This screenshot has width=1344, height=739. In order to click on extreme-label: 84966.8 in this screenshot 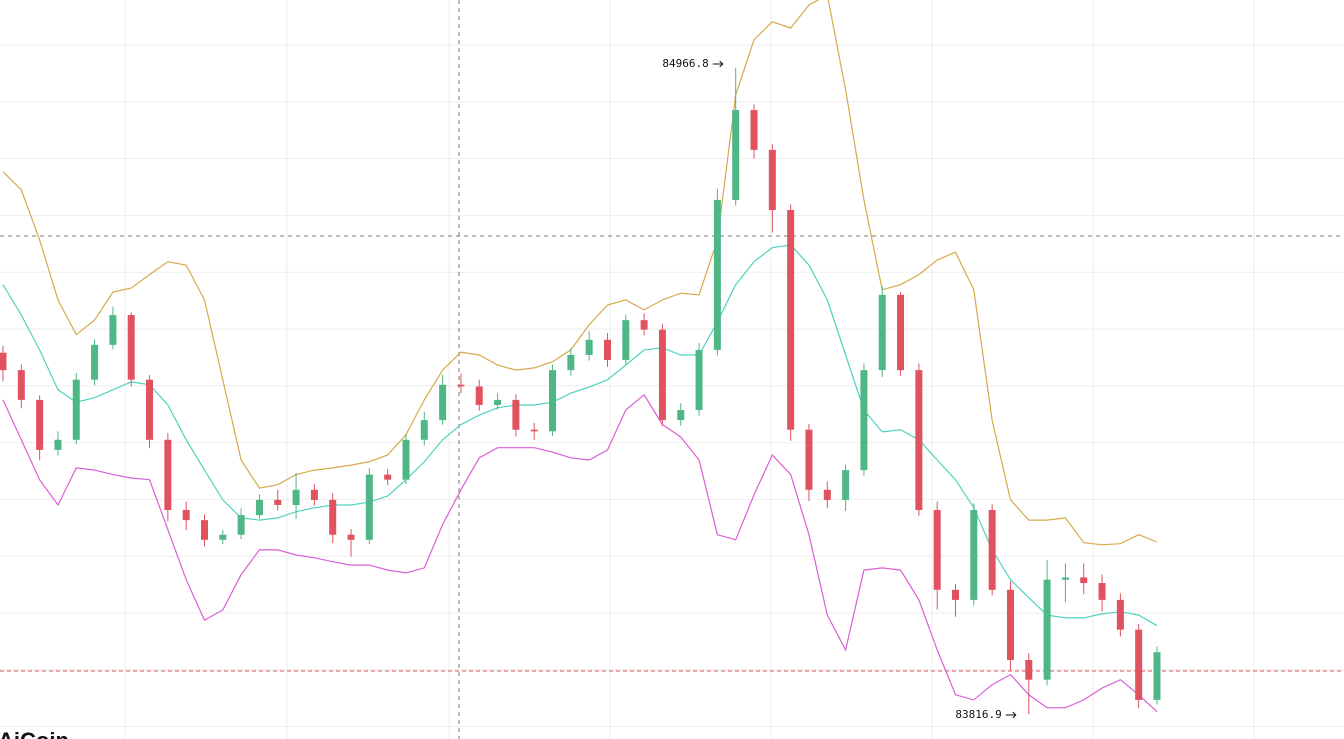, I will do `click(685, 63)`.